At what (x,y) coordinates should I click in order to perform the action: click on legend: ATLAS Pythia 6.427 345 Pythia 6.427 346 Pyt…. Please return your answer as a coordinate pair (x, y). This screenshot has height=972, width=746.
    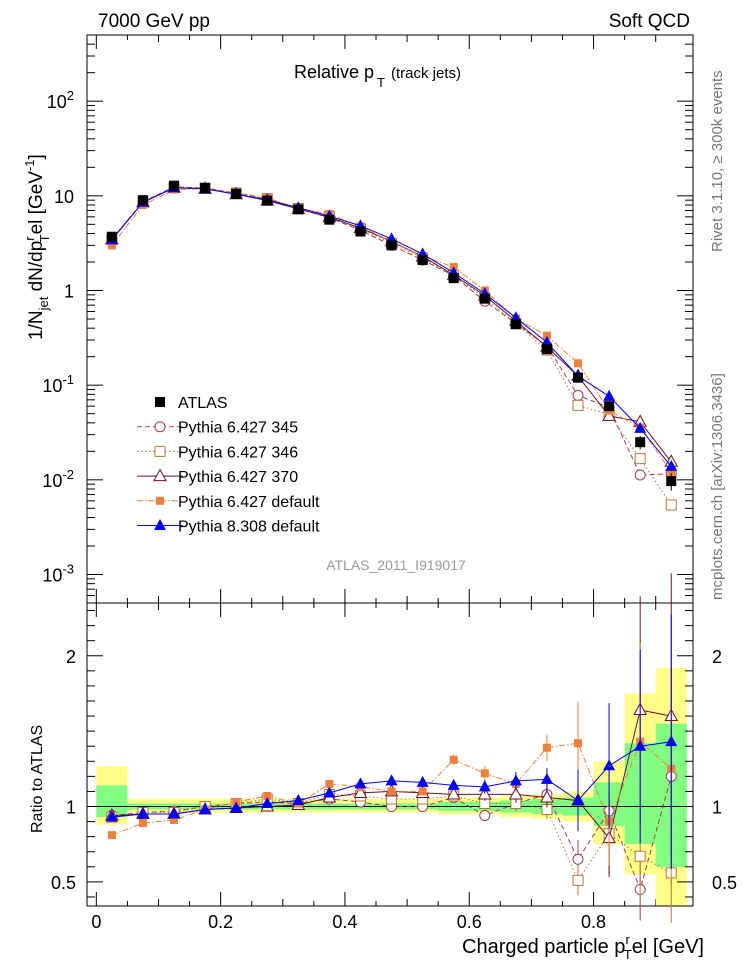
    Looking at the image, I should click on (228, 465).